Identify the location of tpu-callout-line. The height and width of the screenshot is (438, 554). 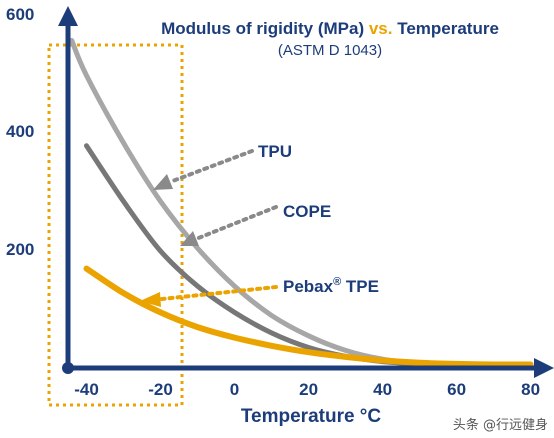
(211, 166).